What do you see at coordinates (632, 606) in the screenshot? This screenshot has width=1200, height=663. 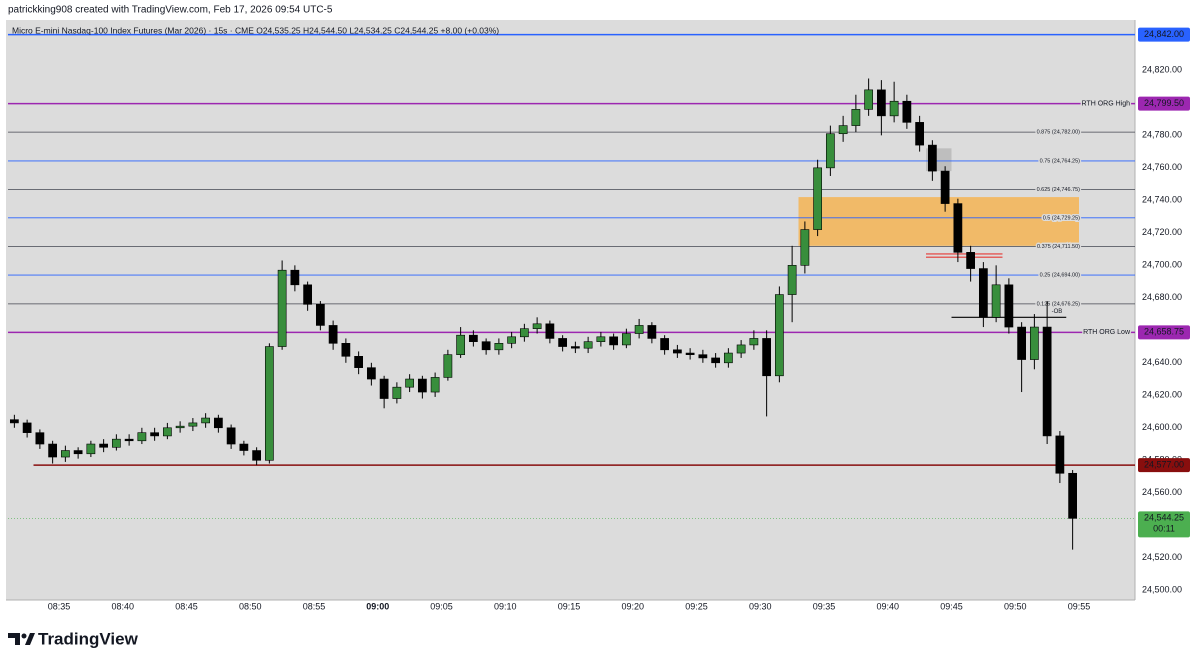 I see `x-tick-label: 09:20` at bounding box center [632, 606].